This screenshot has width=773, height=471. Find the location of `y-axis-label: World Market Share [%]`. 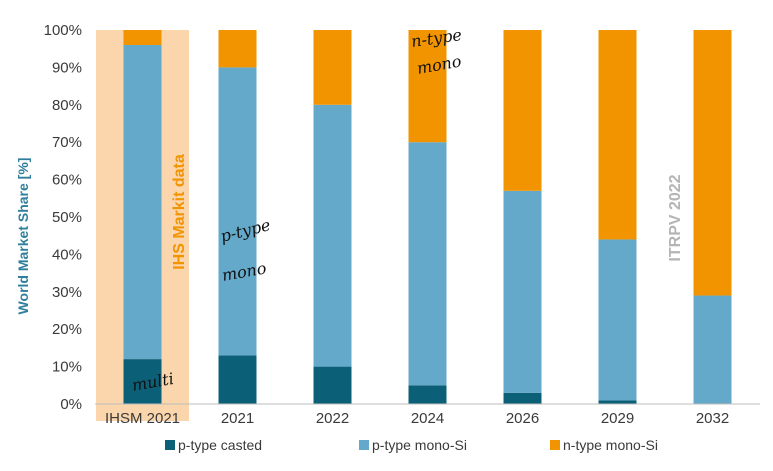

y-axis-label: World Market Share [%] is located at coordinates (23, 236).